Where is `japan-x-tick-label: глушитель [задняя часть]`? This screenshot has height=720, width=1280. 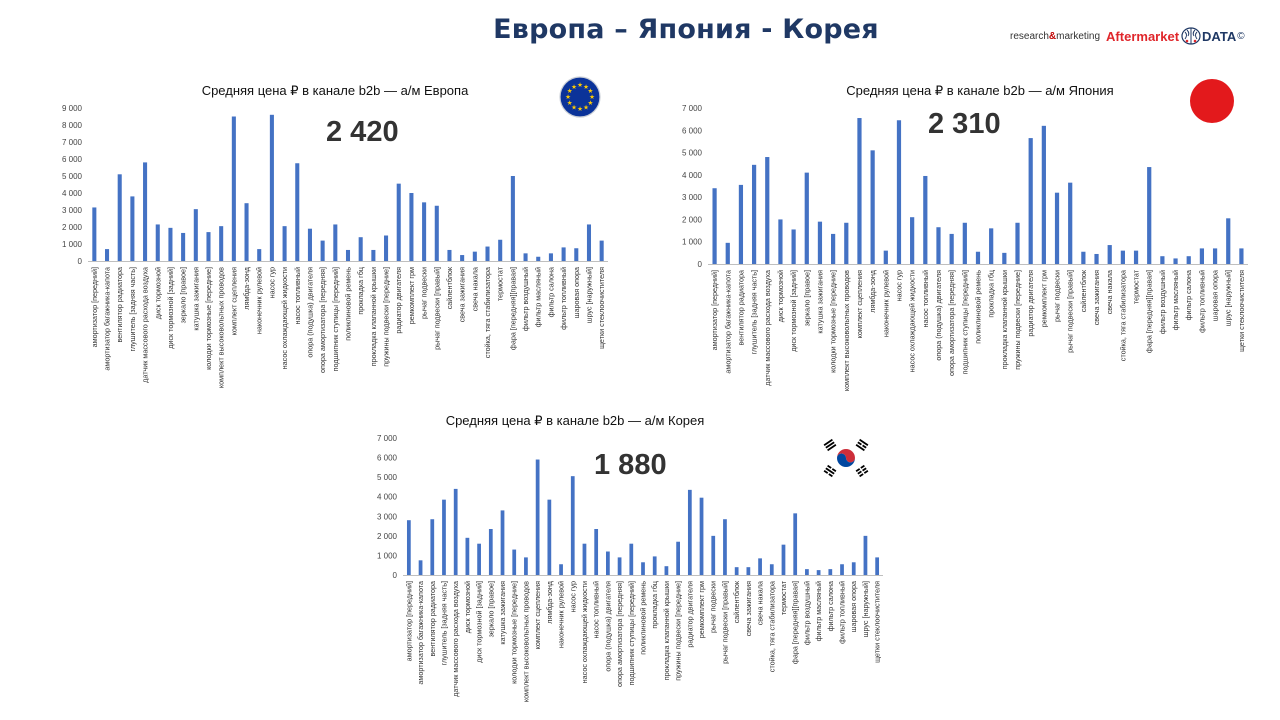 japan-x-tick-label: глушитель [задняя часть] is located at coordinates (754, 312).